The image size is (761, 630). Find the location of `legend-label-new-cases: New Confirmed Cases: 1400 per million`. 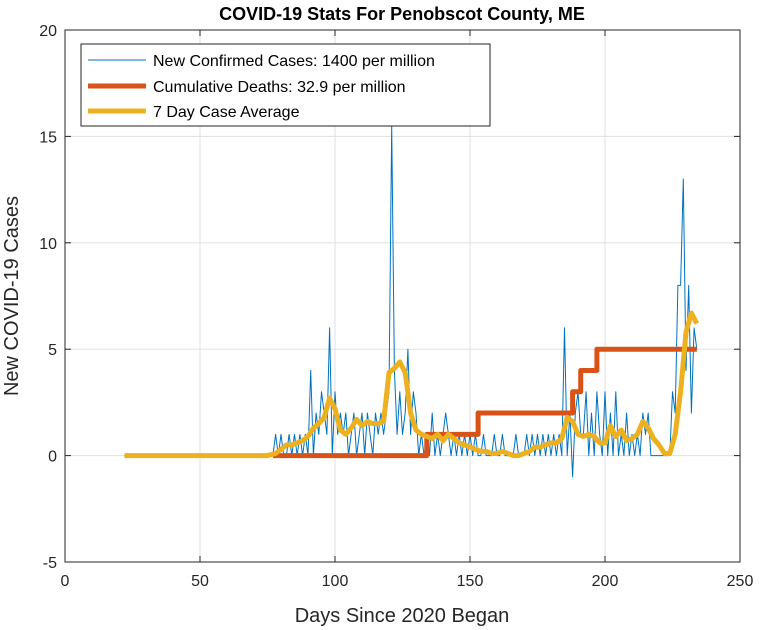

legend-label-new-cases: New Confirmed Cases: 1400 per million is located at coordinates (294, 61).